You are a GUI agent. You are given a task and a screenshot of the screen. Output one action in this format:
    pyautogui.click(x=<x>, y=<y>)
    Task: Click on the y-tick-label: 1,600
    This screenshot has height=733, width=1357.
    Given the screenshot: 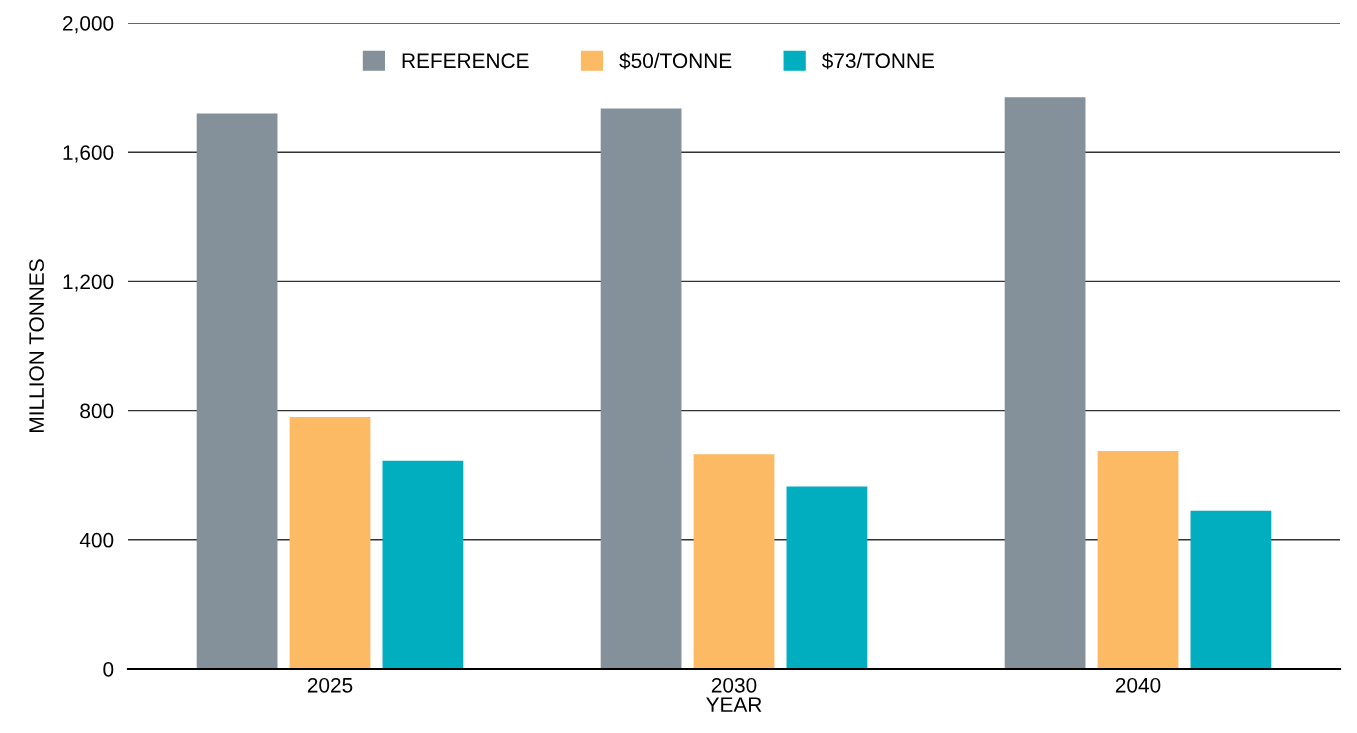 What is the action you would take?
    pyautogui.click(x=88, y=154)
    